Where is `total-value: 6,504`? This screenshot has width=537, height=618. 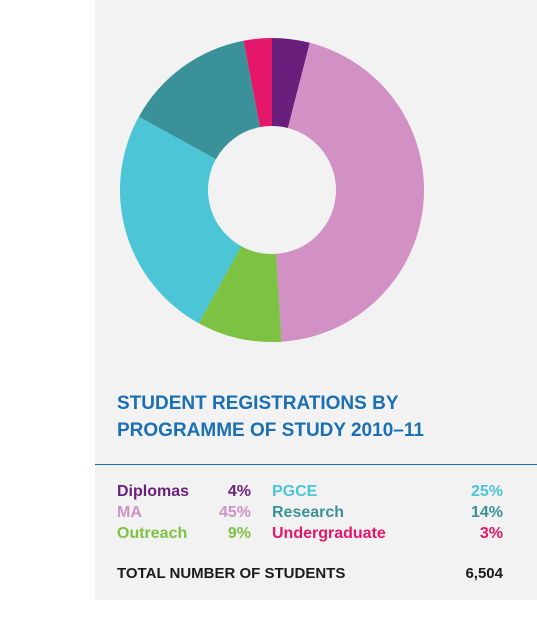 total-value: 6,504 is located at coordinates (484, 573).